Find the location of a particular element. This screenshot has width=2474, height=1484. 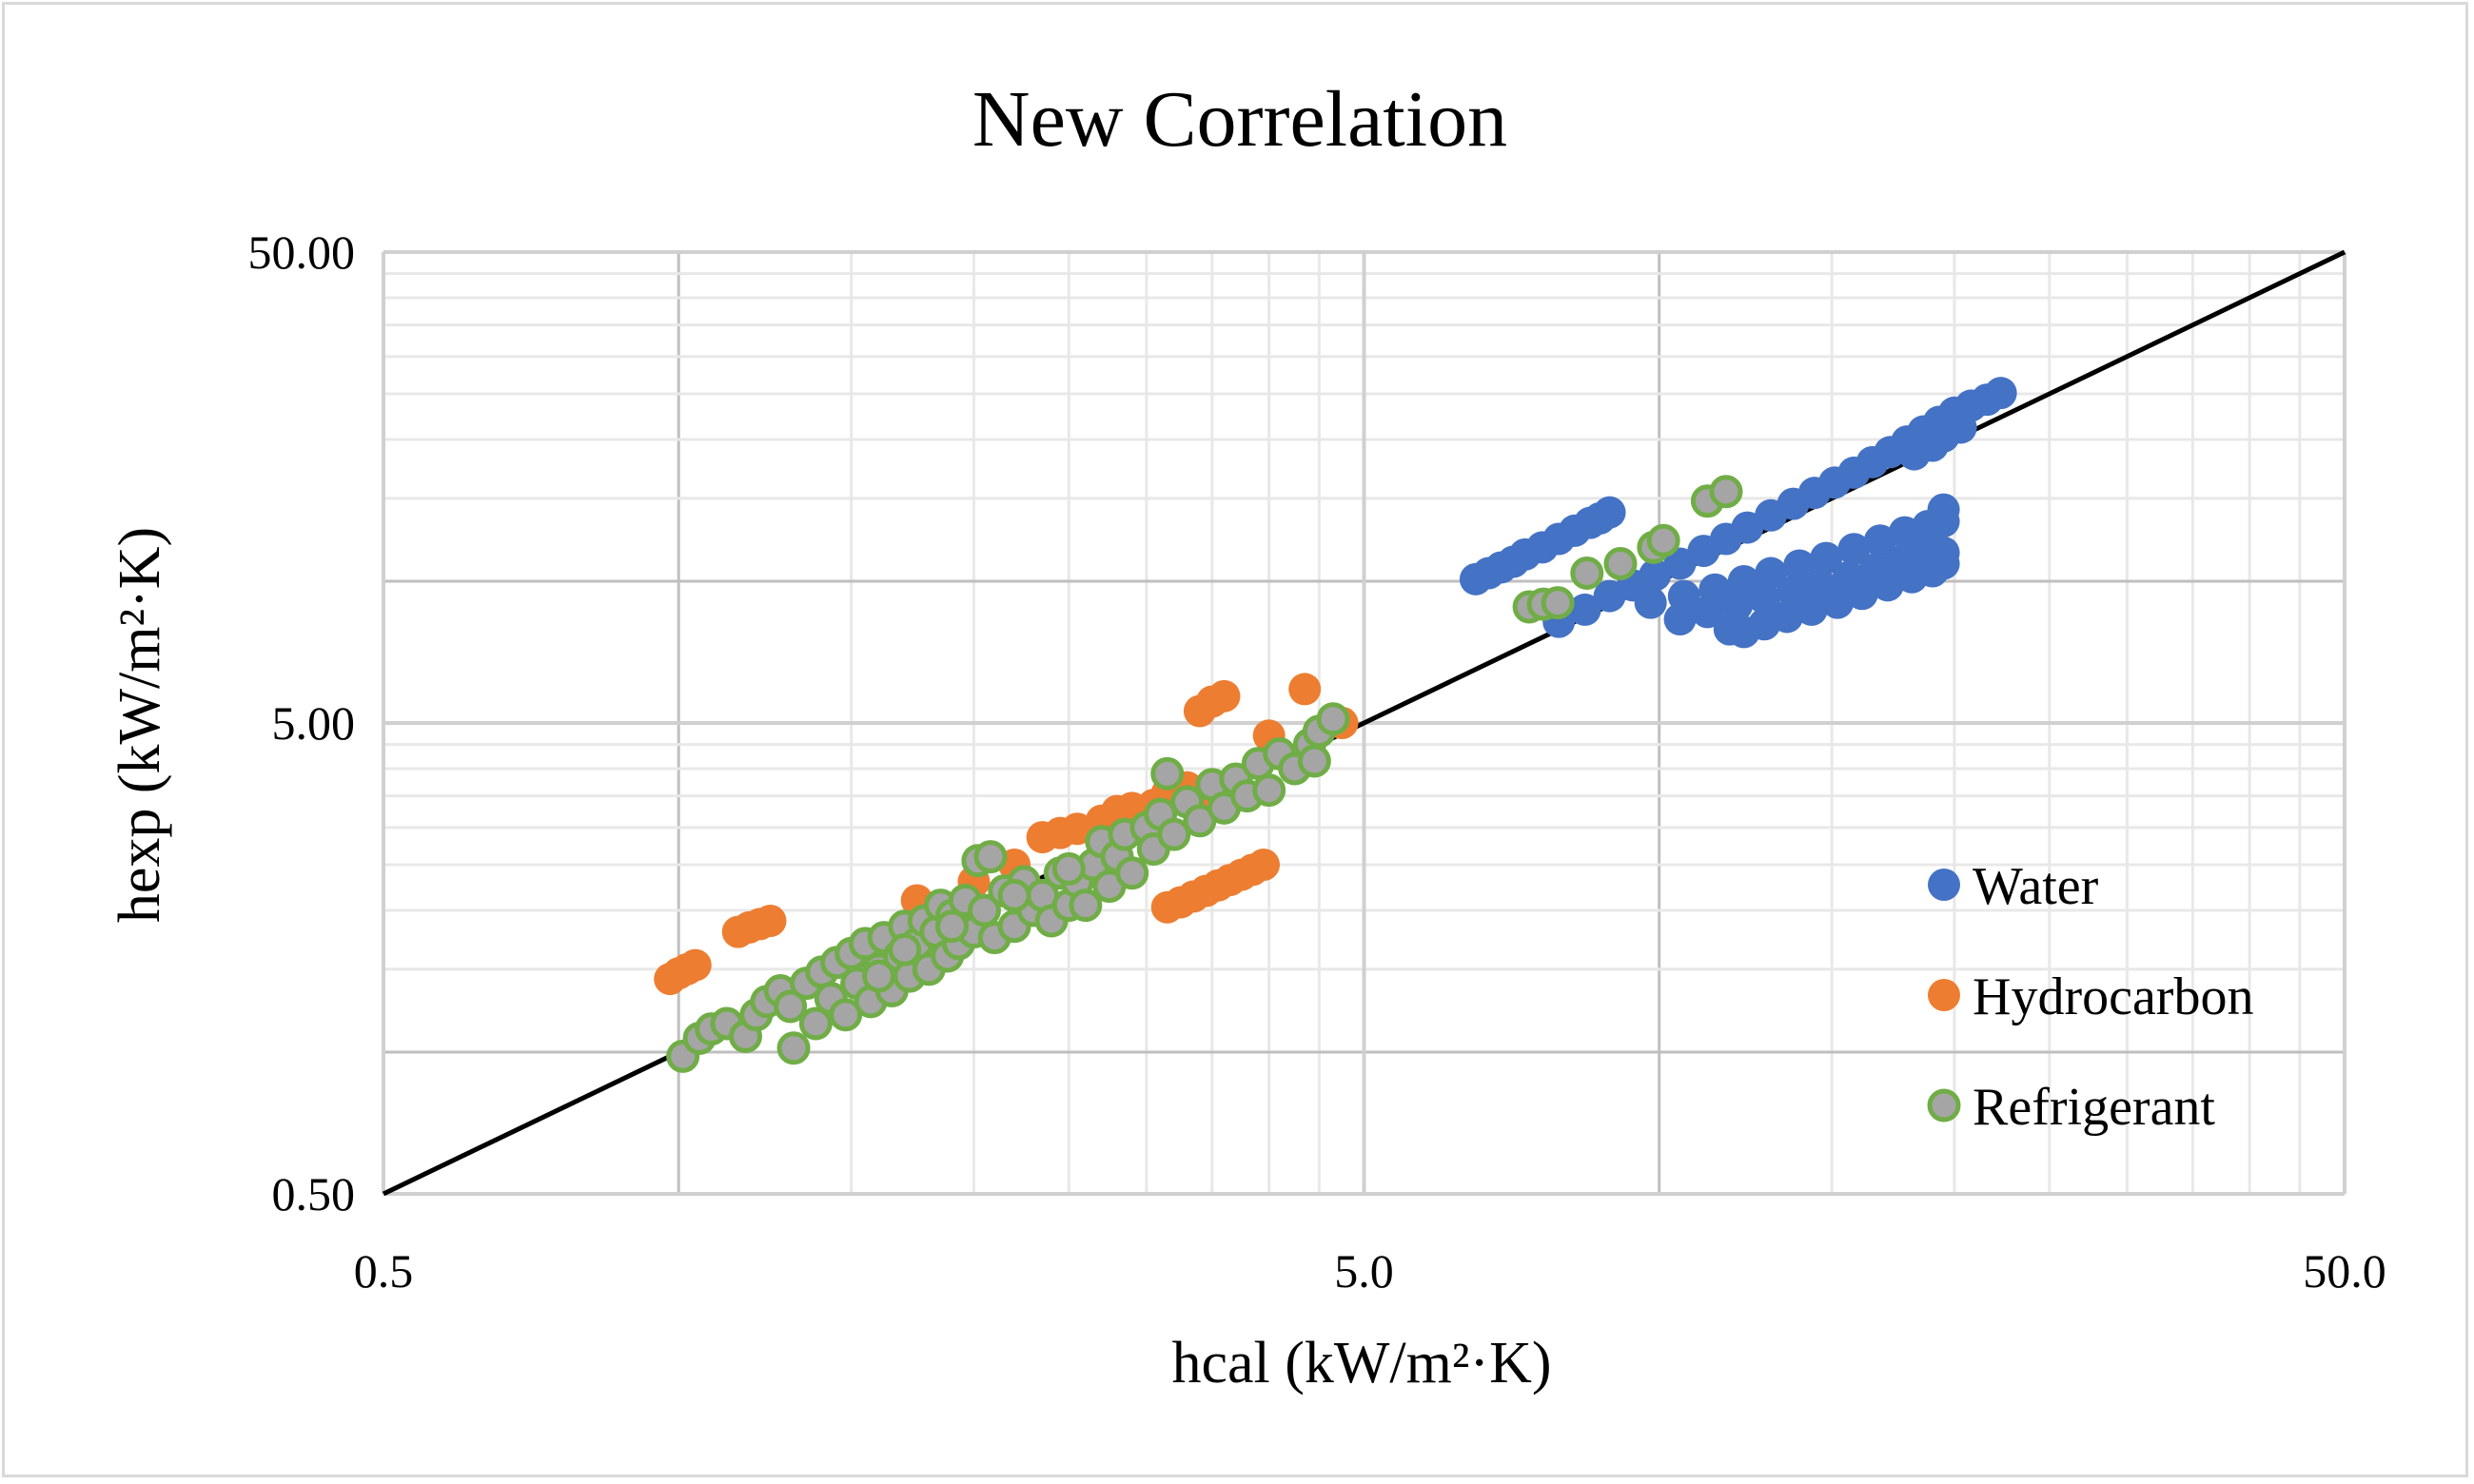

x-tick-label: 0.5 is located at coordinates (384, 1271).